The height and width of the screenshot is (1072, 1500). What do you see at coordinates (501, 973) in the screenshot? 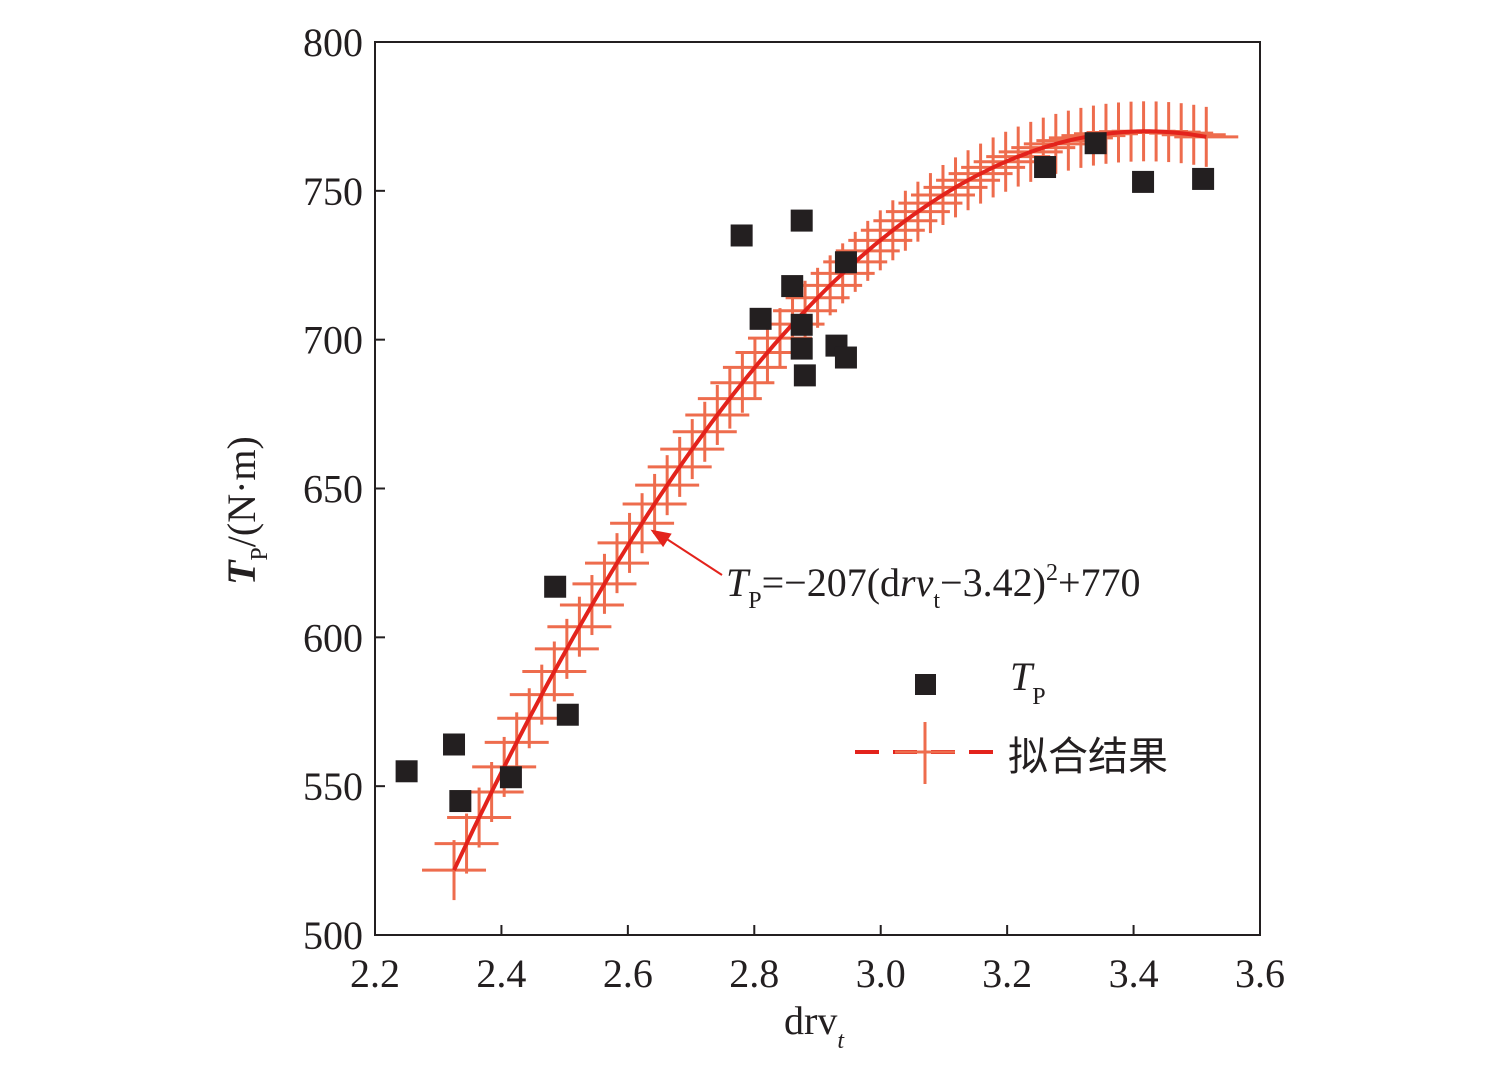
I see `x-tick-label: 2.4` at bounding box center [501, 973].